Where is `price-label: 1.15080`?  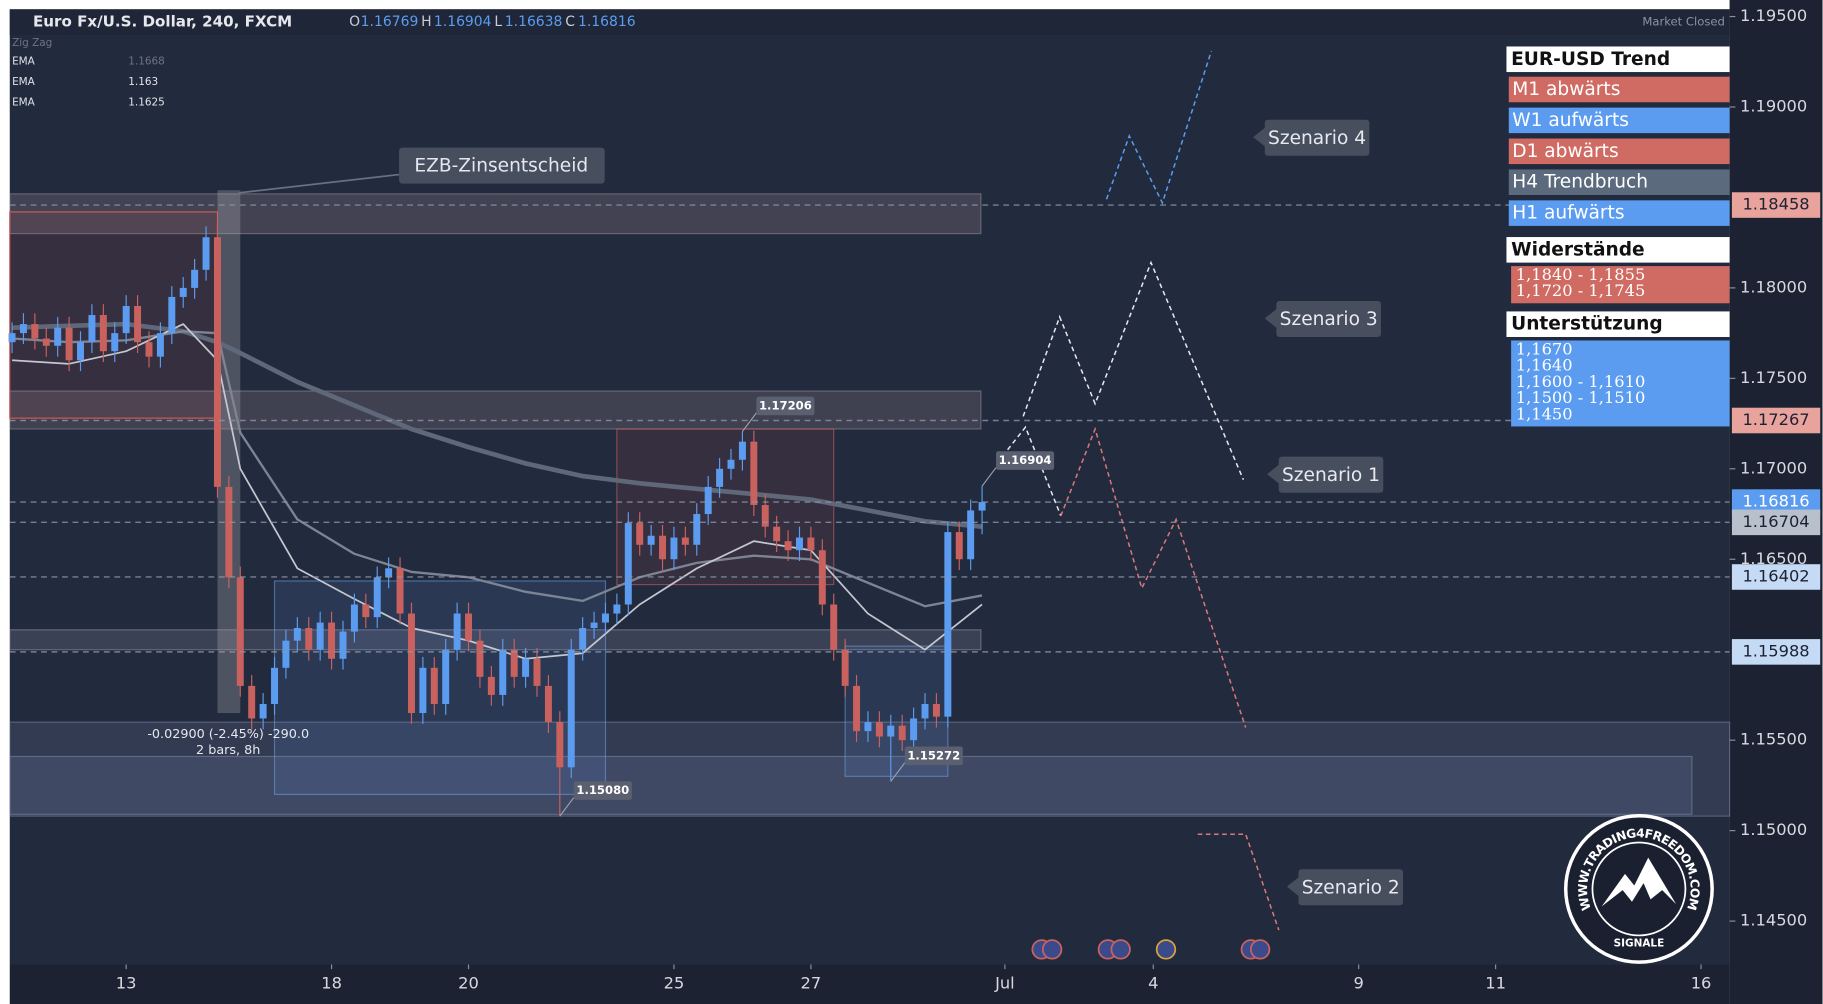 price-label: 1.15080 is located at coordinates (602, 790).